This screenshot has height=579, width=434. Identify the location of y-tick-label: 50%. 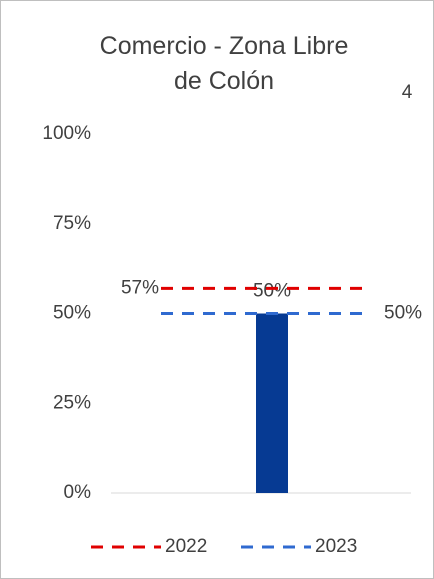
(72, 313).